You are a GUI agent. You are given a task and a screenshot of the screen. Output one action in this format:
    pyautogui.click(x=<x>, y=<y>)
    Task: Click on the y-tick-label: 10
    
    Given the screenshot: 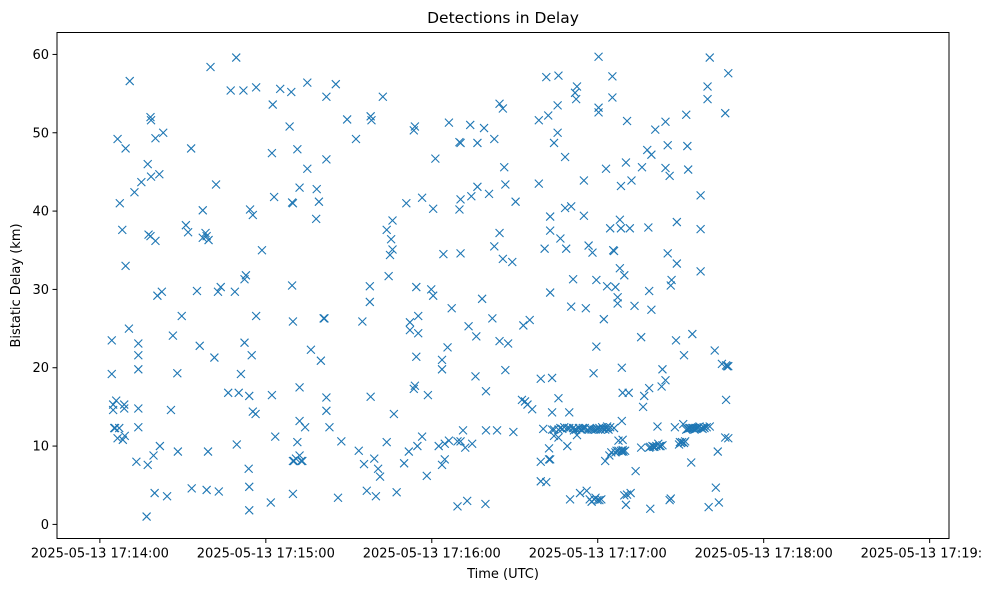 What is the action you would take?
    pyautogui.click(x=40, y=447)
    